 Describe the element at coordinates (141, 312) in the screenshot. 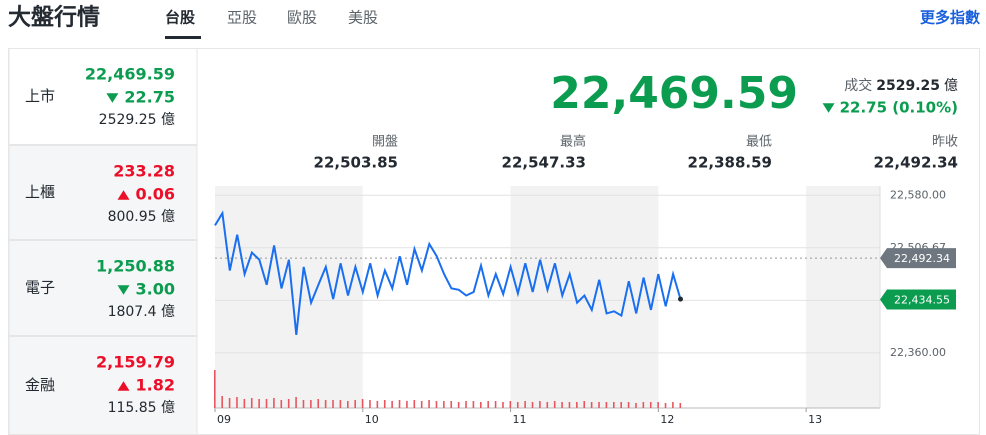

I see `market-volume: 1807.4 億` at that location.